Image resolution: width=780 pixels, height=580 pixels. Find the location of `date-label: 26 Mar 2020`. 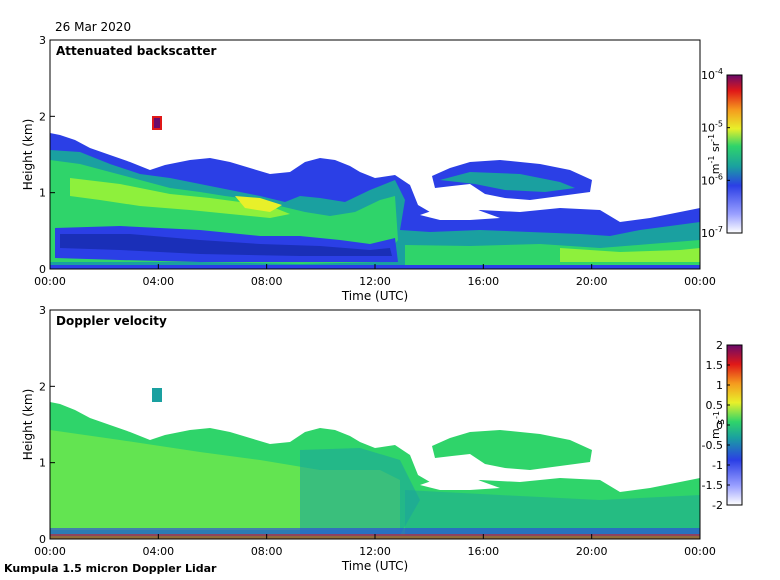

date-label: 26 Mar 2020 is located at coordinates (93, 27).